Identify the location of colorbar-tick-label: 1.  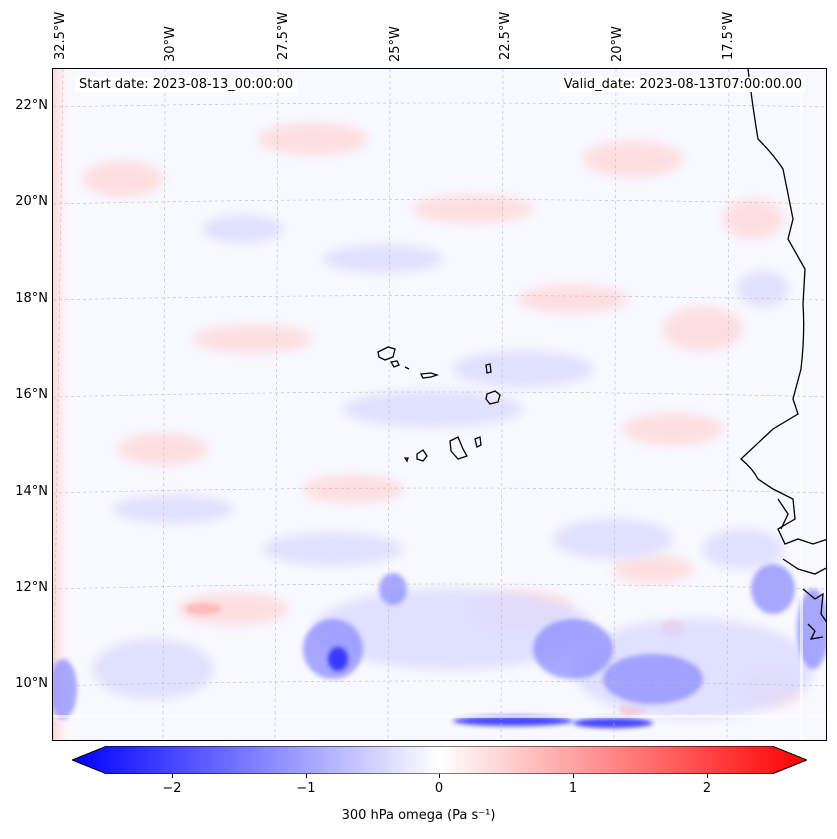
(573, 788).